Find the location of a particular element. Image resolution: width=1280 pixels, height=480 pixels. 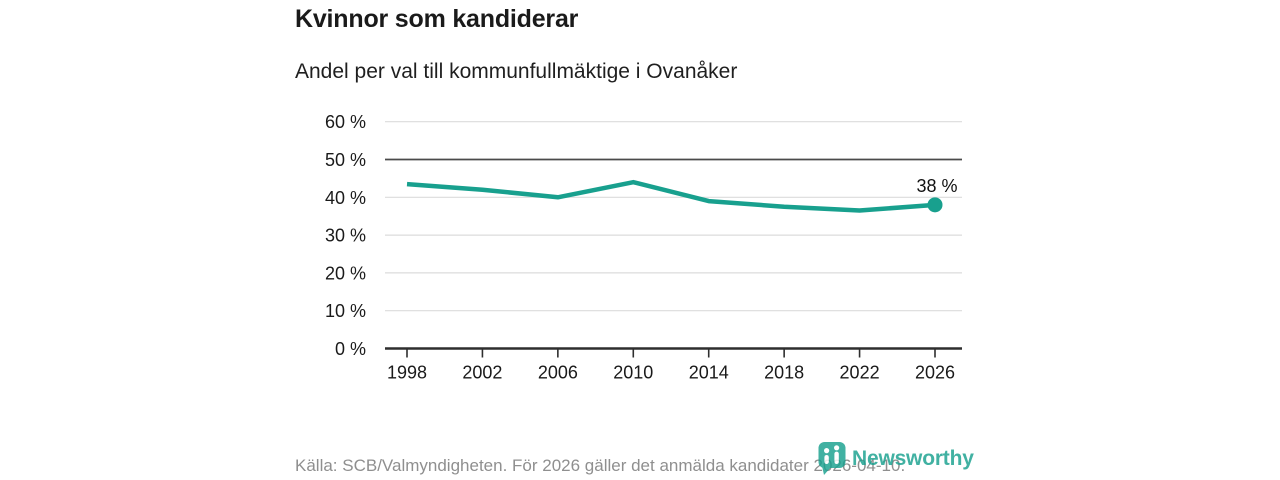

y-tick-label: 50 % is located at coordinates (345, 160).